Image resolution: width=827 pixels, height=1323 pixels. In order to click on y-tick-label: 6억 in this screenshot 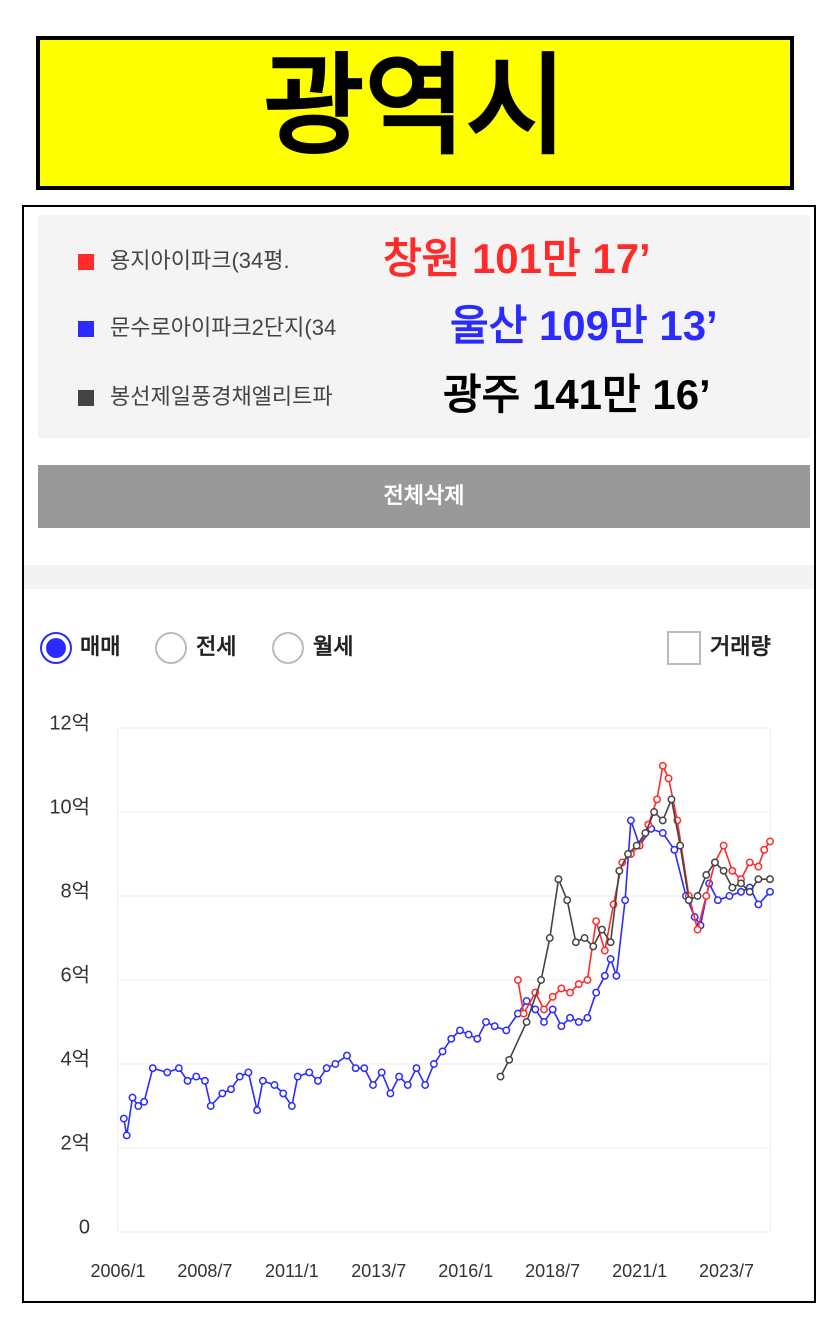, I will do `click(75, 974)`.